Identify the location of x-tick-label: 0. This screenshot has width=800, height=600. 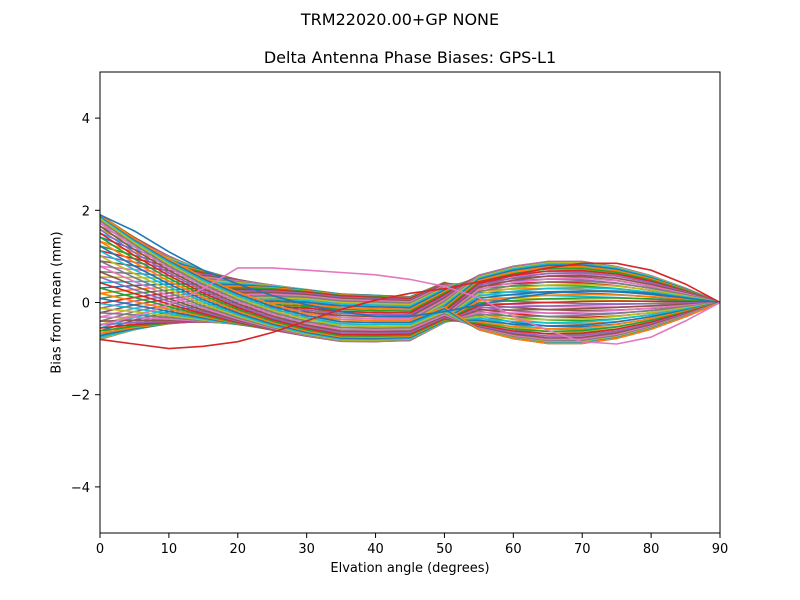
(100, 549).